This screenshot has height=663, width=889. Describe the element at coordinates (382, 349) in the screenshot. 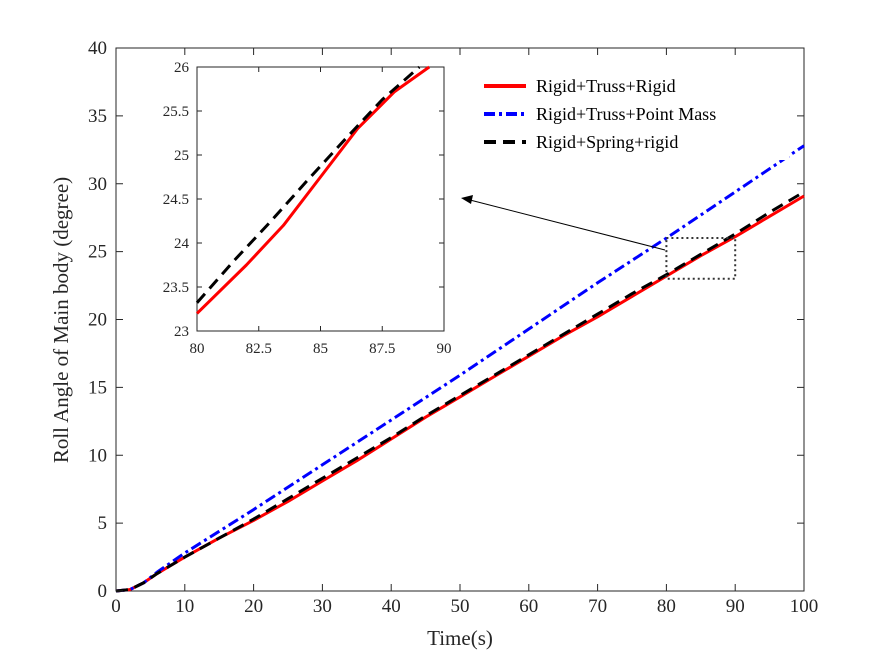

I see `inset-x-tick-label: 87.5` at that location.